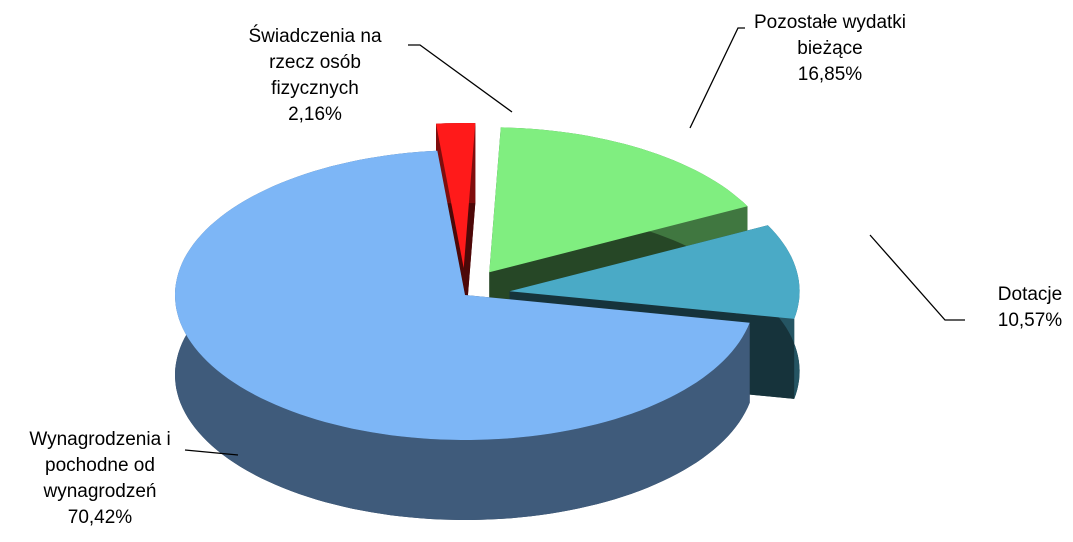 This screenshot has width=1073, height=542. I want to click on slice-label: Świadczenia na rzecz osób fizycznych, so click(315, 62).